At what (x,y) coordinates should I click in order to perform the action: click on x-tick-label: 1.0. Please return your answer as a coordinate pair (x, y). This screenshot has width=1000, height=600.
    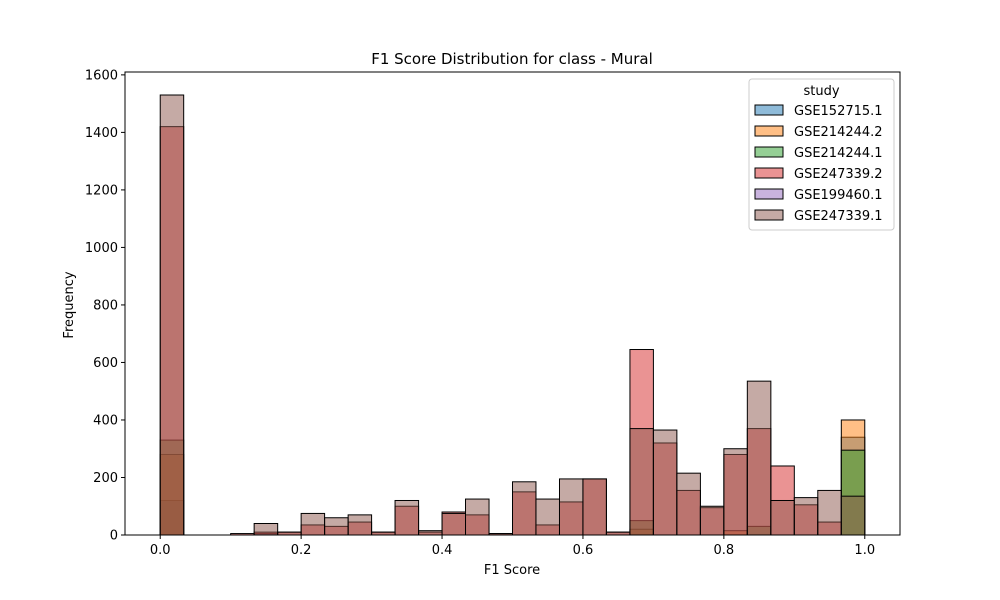
    Looking at the image, I should click on (864, 550).